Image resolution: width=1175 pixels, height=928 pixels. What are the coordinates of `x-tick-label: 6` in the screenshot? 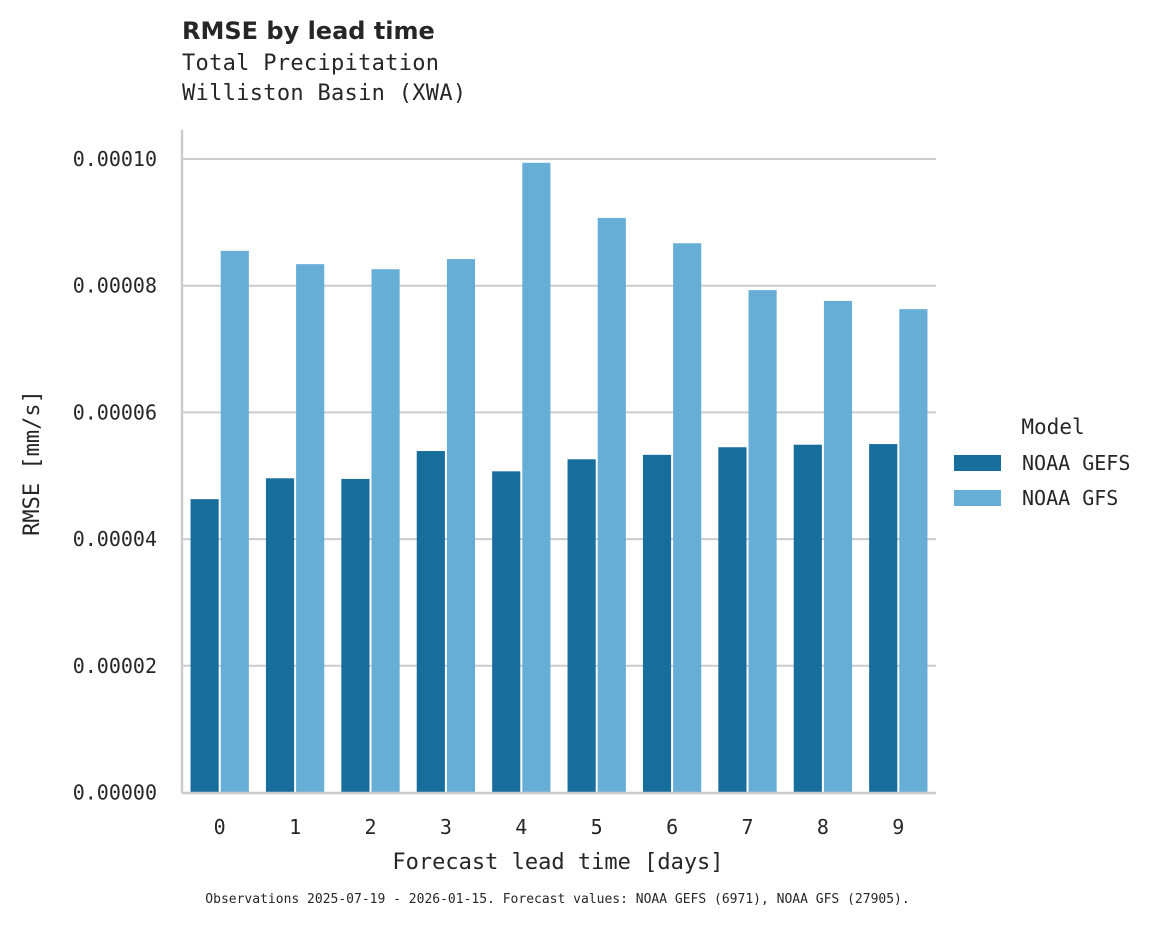 It's located at (672, 827).